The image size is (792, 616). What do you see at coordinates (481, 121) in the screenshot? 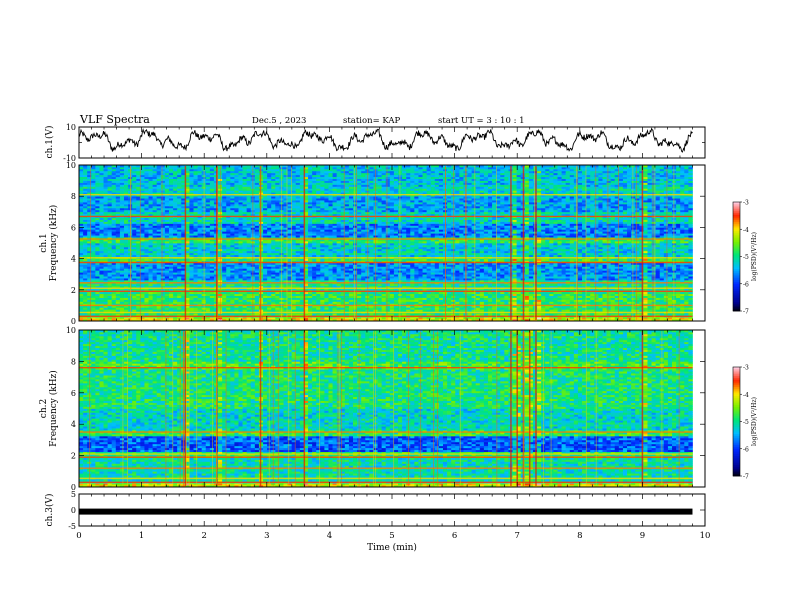
I see `start-time-label: start UT = 3 : 10 : 1` at bounding box center [481, 121].